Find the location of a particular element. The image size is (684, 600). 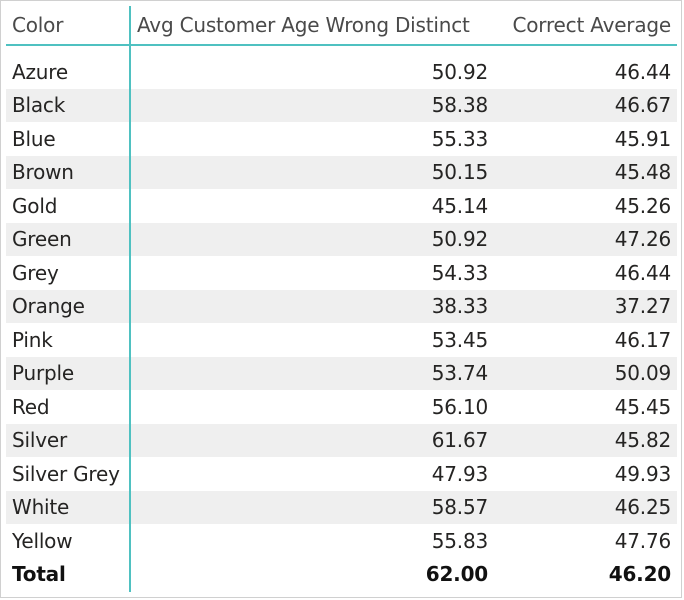

row-color-label: Yellow is located at coordinates (42, 540).